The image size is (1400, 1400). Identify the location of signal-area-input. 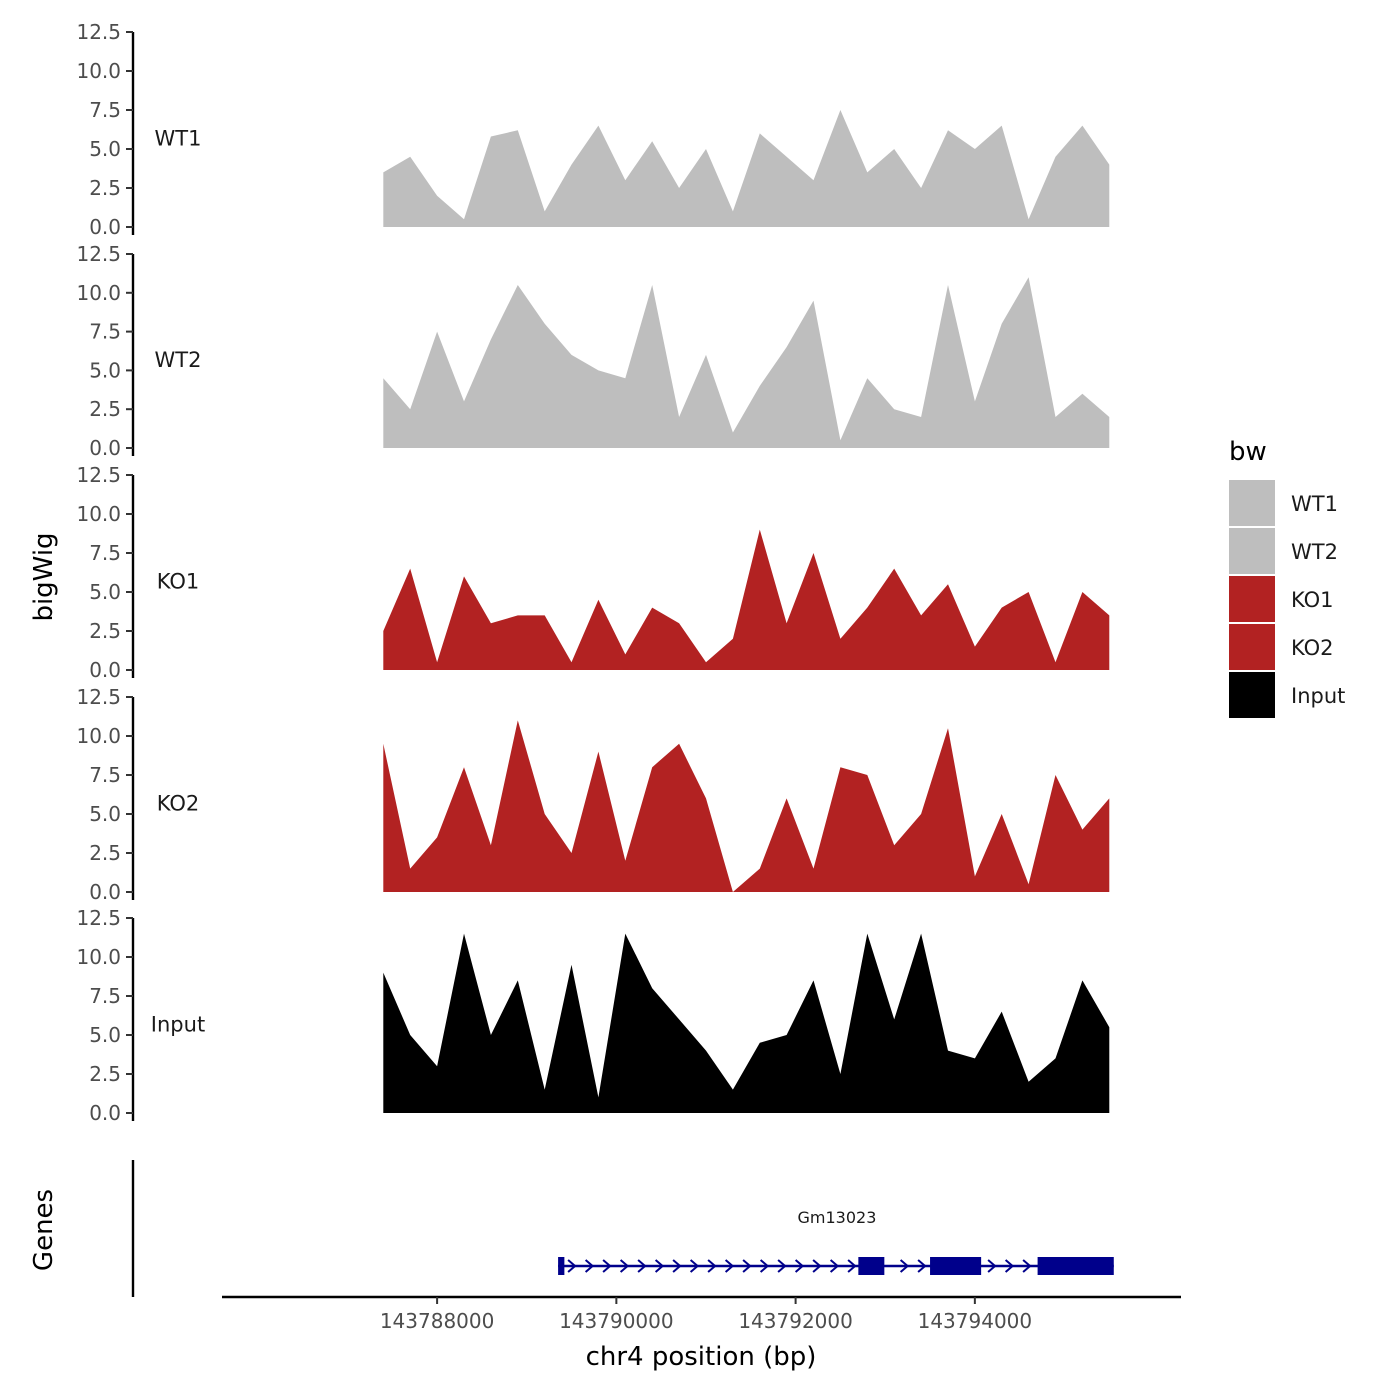
(746, 1023).